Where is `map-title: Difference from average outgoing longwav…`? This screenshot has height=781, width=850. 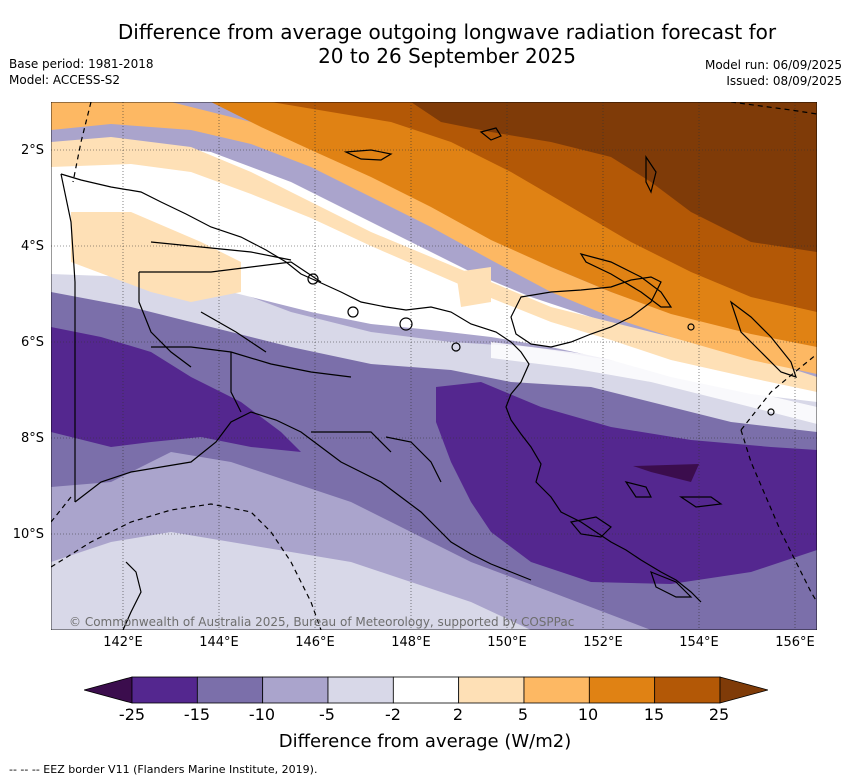
map-title: Difference from average outgoing longwav… is located at coordinates (425, 44).